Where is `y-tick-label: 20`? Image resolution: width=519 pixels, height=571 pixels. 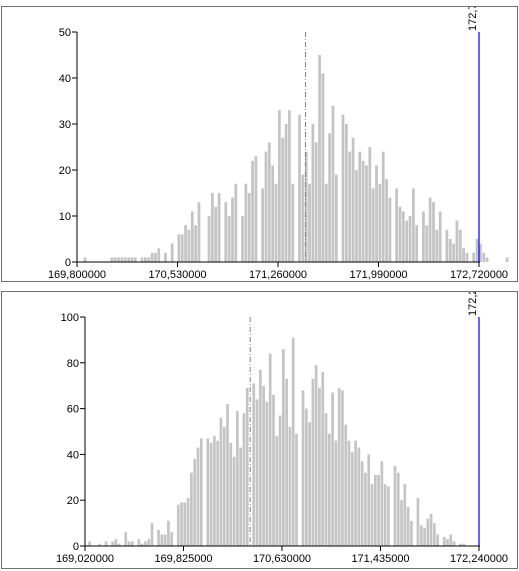 y-tick-label: 20 is located at coordinates (65, 171).